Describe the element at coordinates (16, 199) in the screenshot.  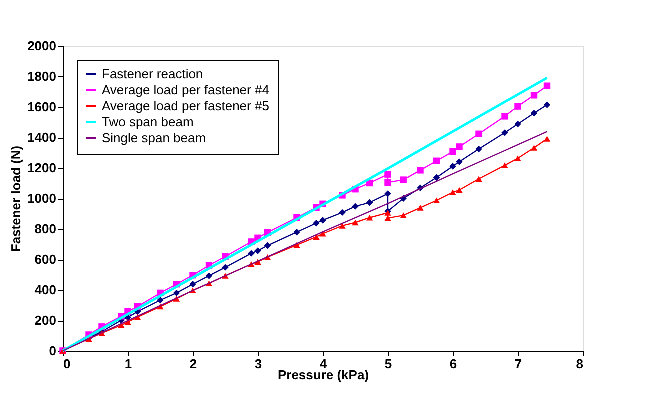
I see `y-axis-title: Fastener load (N)` at that location.